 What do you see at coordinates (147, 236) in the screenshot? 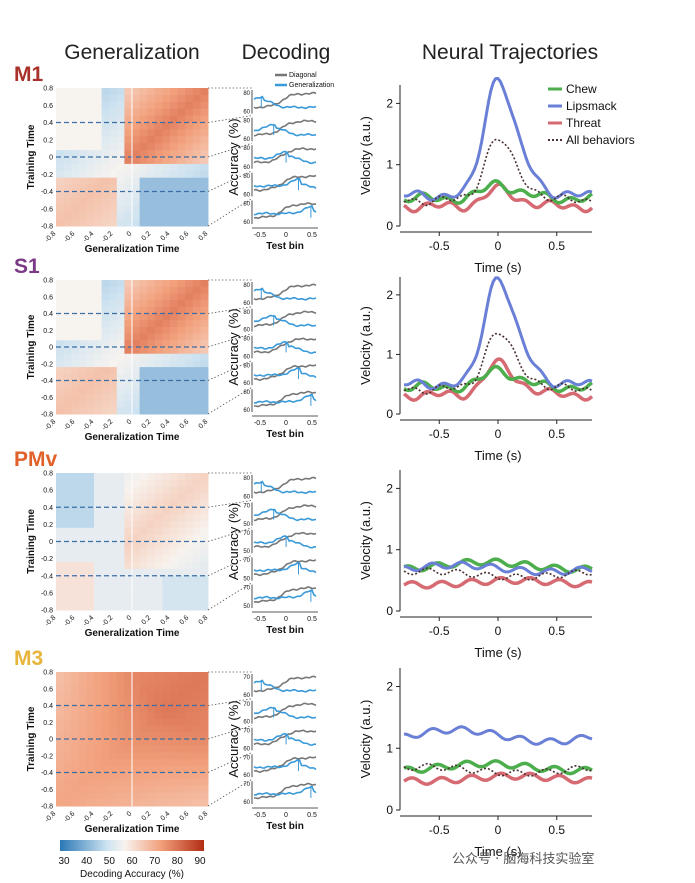
I see `heatmap-x-tick: 0.2` at bounding box center [147, 236].